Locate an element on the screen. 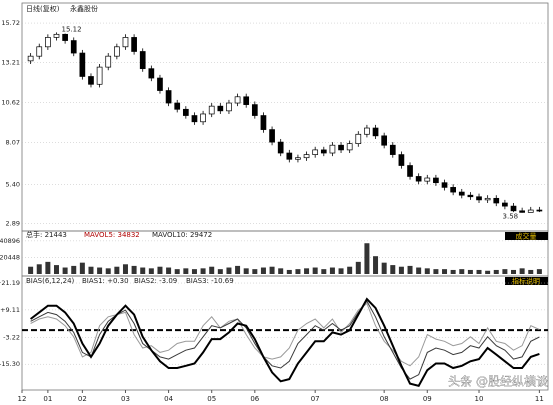 This screenshot has height=405, width=553. bias-line is located at coordinates (285, 334).